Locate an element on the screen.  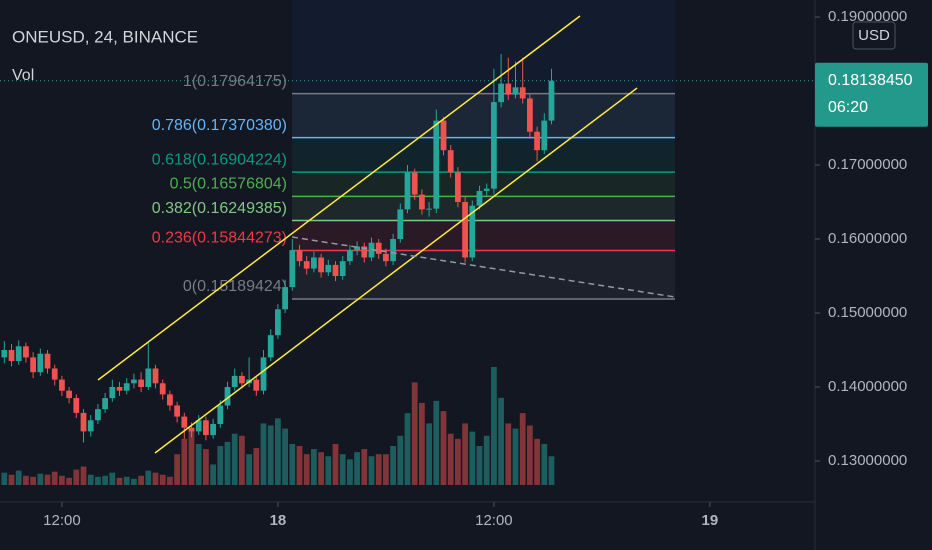
currency-button is located at coordinates (874, 35).